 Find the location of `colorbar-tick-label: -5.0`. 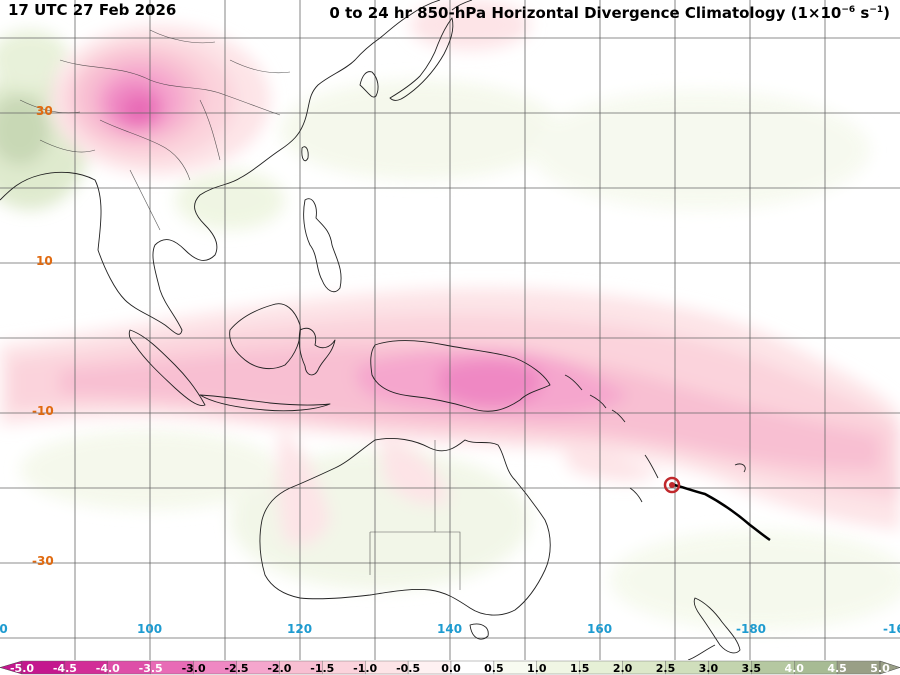

colorbar-tick-label: -5.0 is located at coordinates (22, 668).